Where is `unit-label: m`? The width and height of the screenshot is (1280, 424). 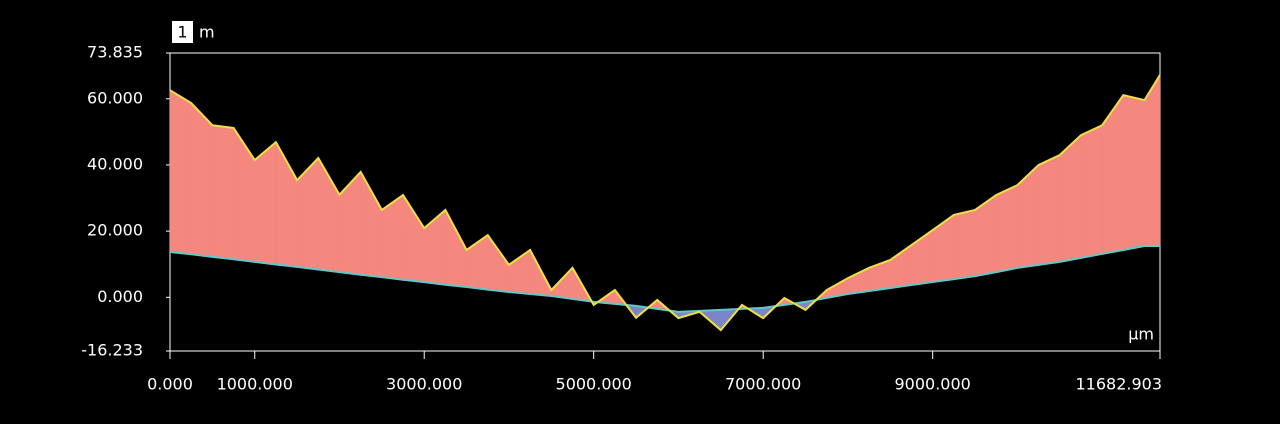
unit-label: m is located at coordinates (207, 32).